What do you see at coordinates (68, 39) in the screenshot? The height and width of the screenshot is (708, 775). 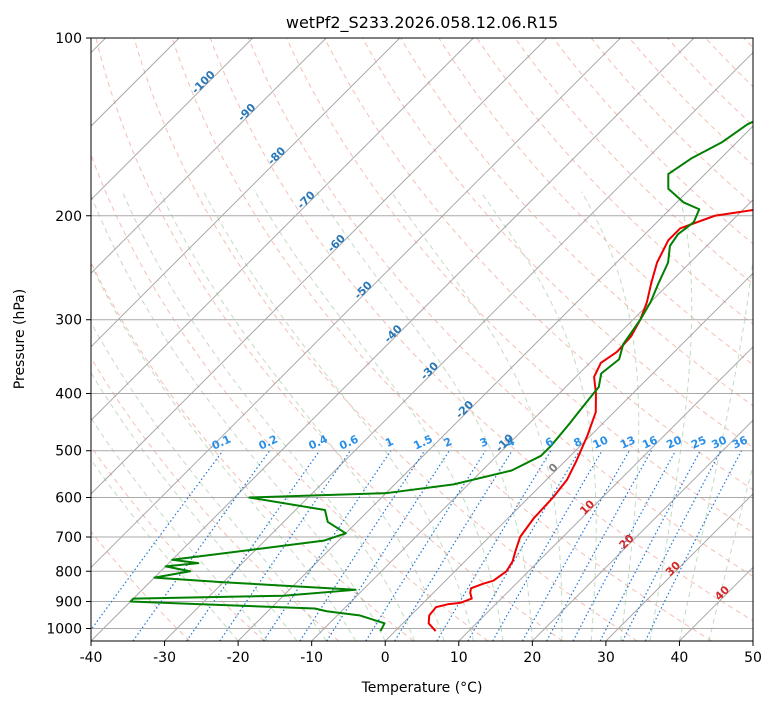 I see `y-tick-label: 100` at bounding box center [68, 39].